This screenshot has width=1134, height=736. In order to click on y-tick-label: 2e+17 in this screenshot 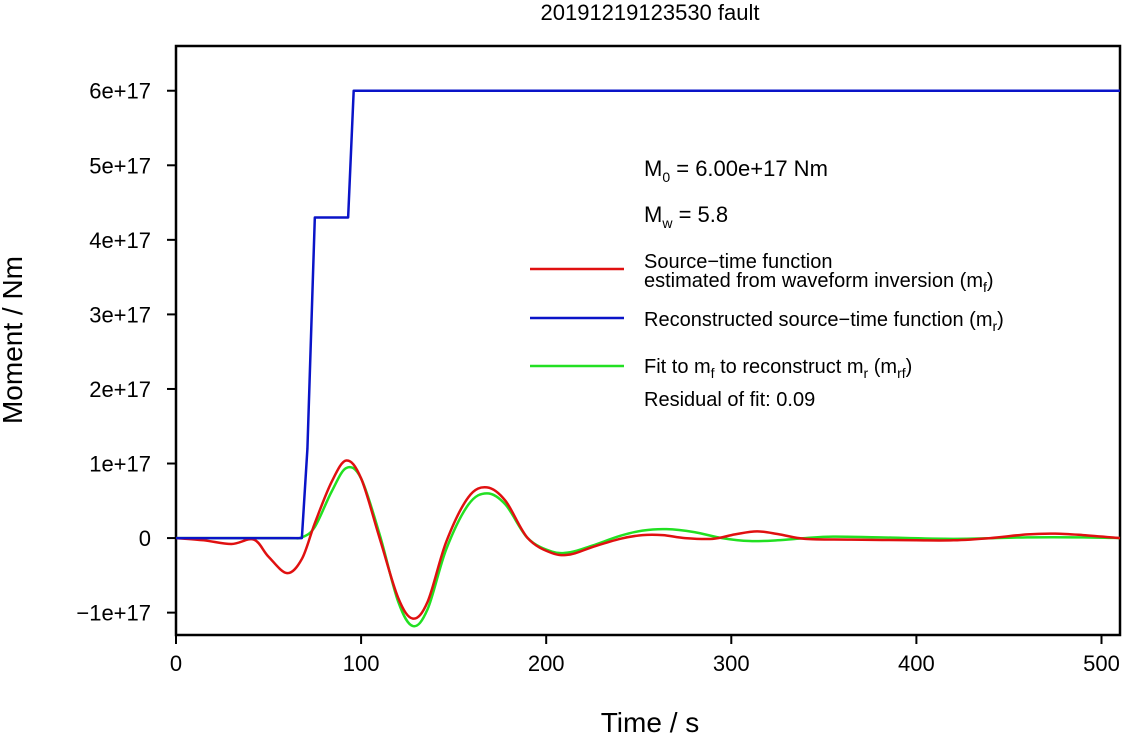, I will do `click(120, 389)`.